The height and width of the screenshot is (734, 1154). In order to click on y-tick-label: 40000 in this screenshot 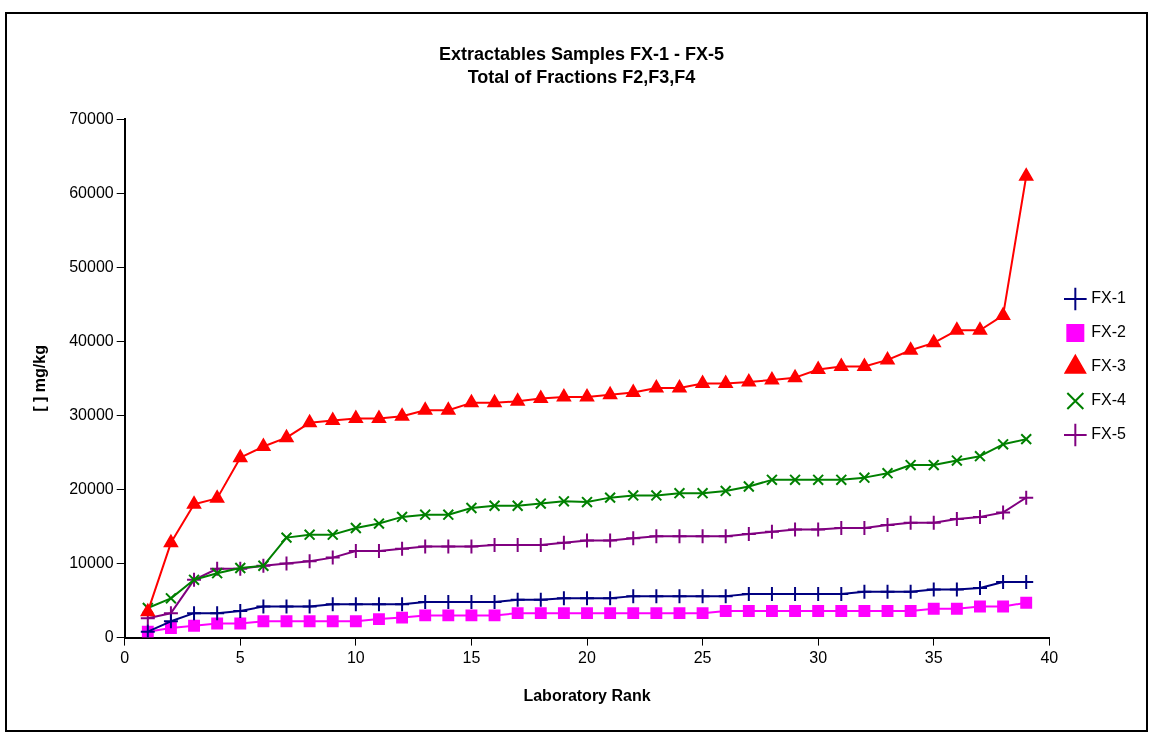, I will do `click(91, 340)`.